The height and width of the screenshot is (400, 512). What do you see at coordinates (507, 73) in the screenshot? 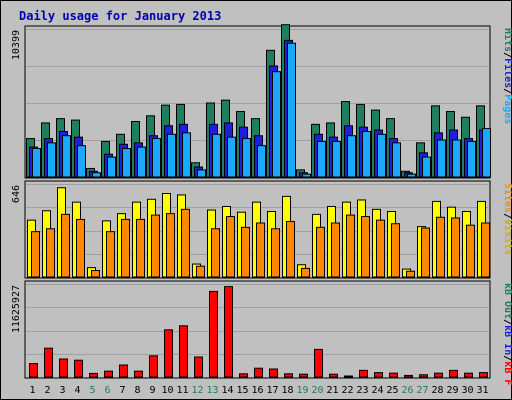
I see `legend-files: Files` at bounding box center [507, 73].